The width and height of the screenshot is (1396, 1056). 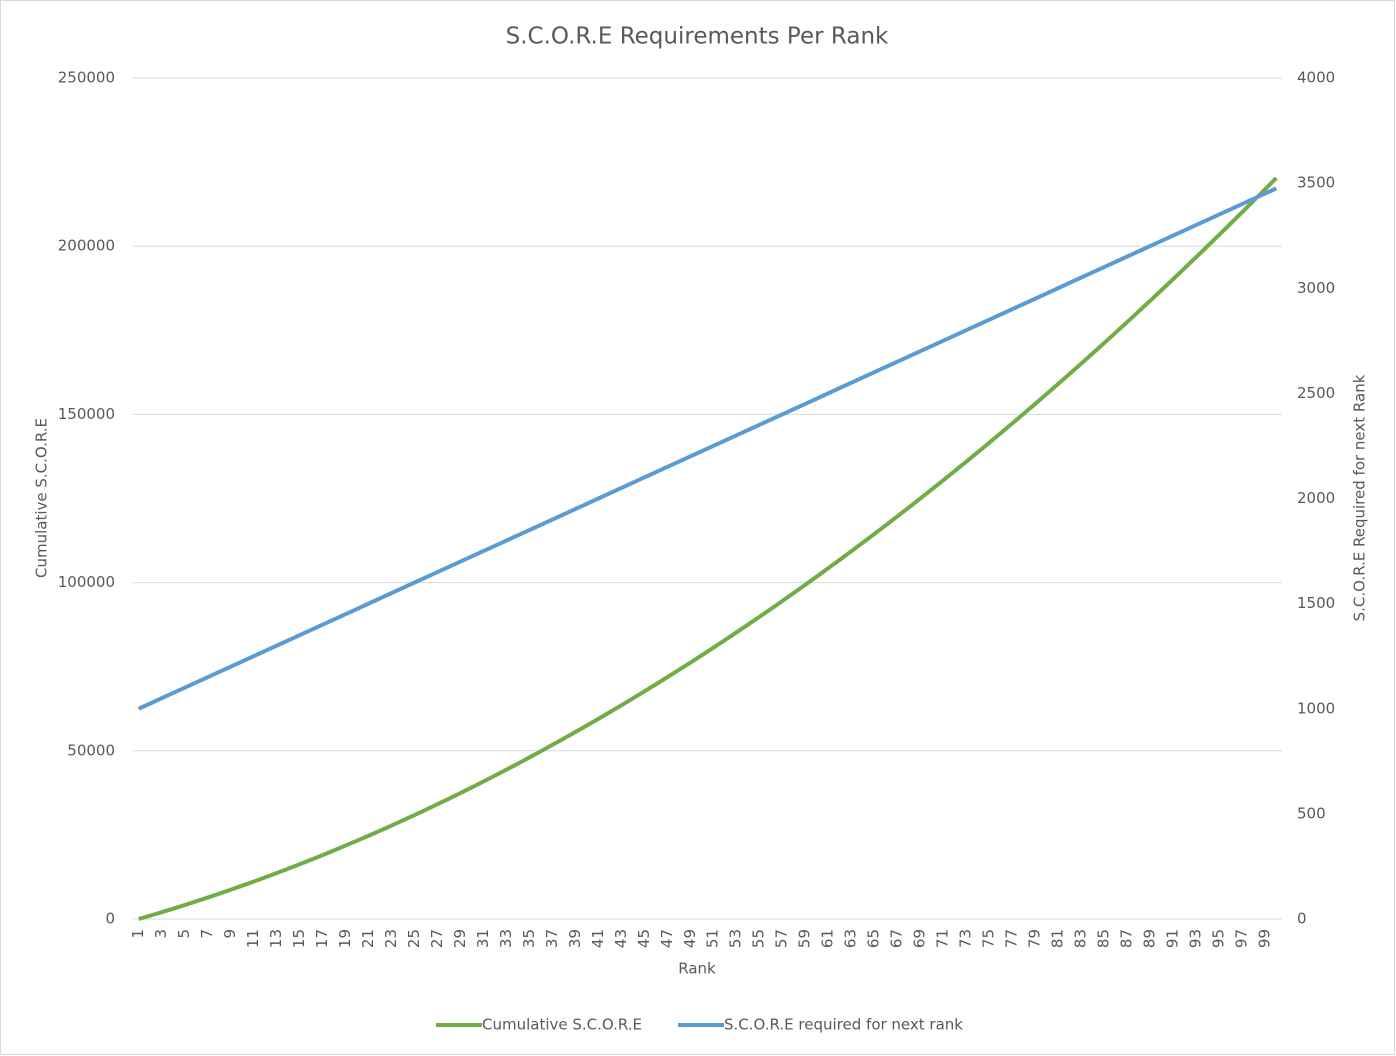 I want to click on x-tick-label: 67, so click(x=897, y=938).